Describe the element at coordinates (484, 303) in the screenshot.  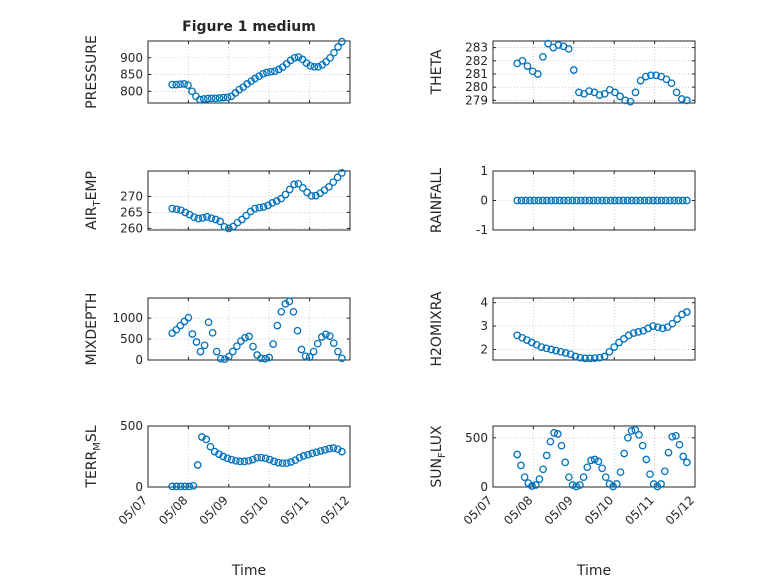
I see `y-tick-label: 4` at that location.